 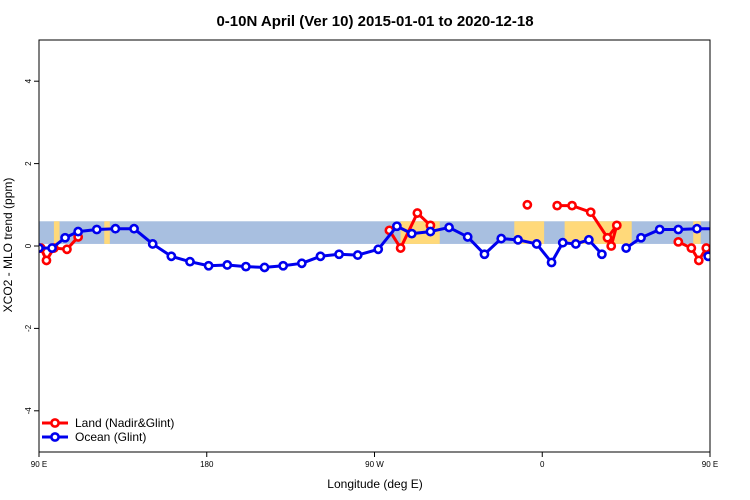 I want to click on legend-label: Ocean (Glint), so click(x=110, y=437).